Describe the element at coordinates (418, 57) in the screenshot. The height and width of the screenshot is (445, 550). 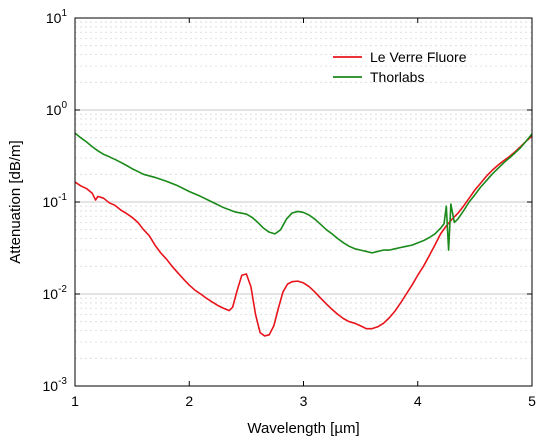
I see `legend-label-1: Le Verre Fluore` at that location.